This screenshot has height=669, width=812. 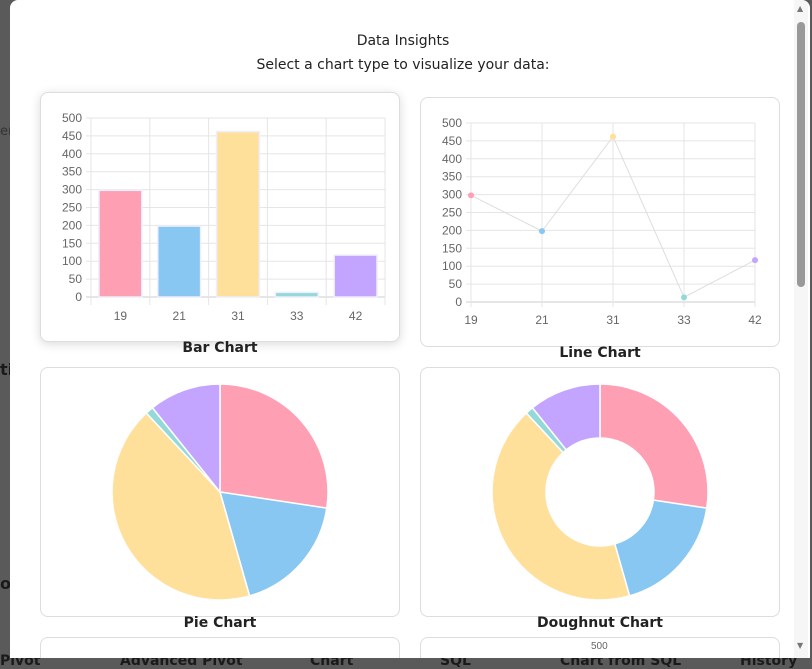 I want to click on pie-chart, so click(x=220, y=492).